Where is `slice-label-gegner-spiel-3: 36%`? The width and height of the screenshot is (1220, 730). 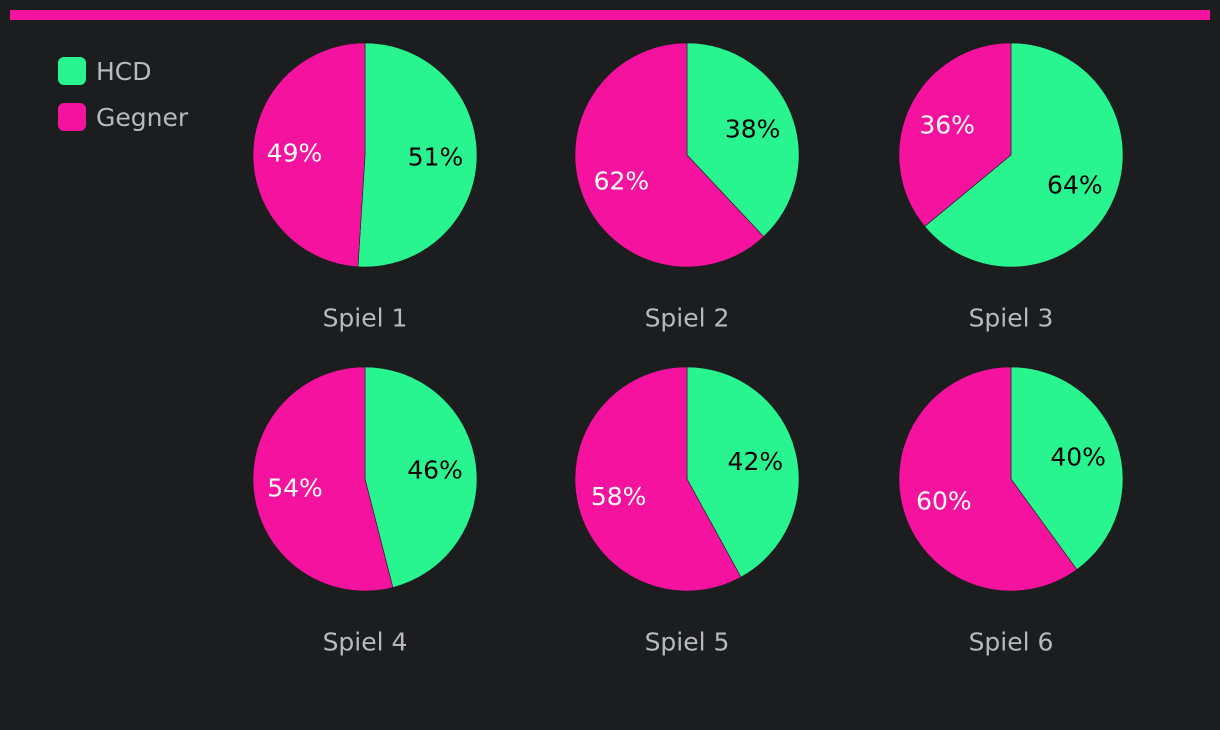 slice-label-gegner-spiel-3: 36% is located at coordinates (947, 124).